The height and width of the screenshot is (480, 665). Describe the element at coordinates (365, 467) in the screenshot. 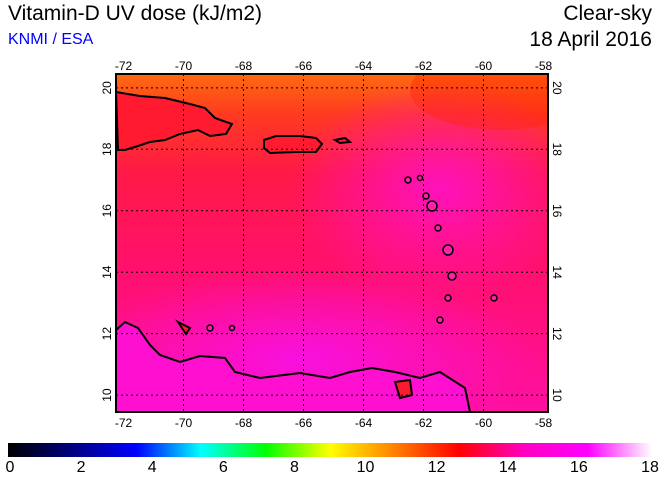

I see `colorbar-label: 10` at that location.